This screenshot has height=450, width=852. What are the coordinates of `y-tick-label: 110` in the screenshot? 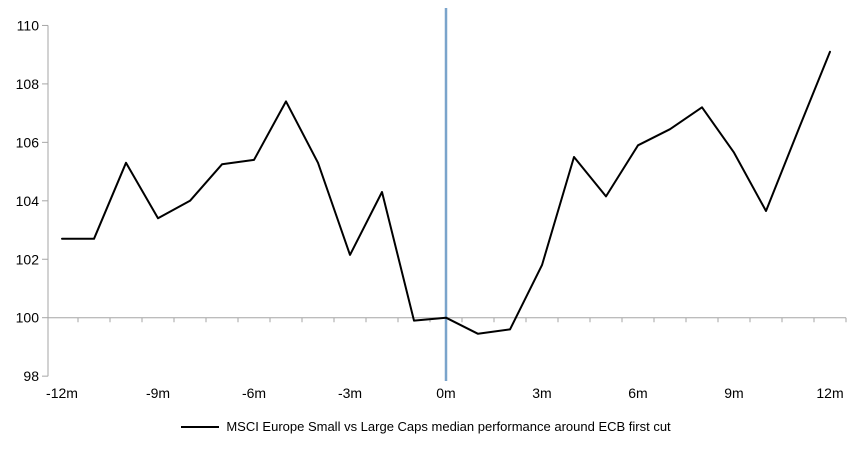 It's located at (28, 25).